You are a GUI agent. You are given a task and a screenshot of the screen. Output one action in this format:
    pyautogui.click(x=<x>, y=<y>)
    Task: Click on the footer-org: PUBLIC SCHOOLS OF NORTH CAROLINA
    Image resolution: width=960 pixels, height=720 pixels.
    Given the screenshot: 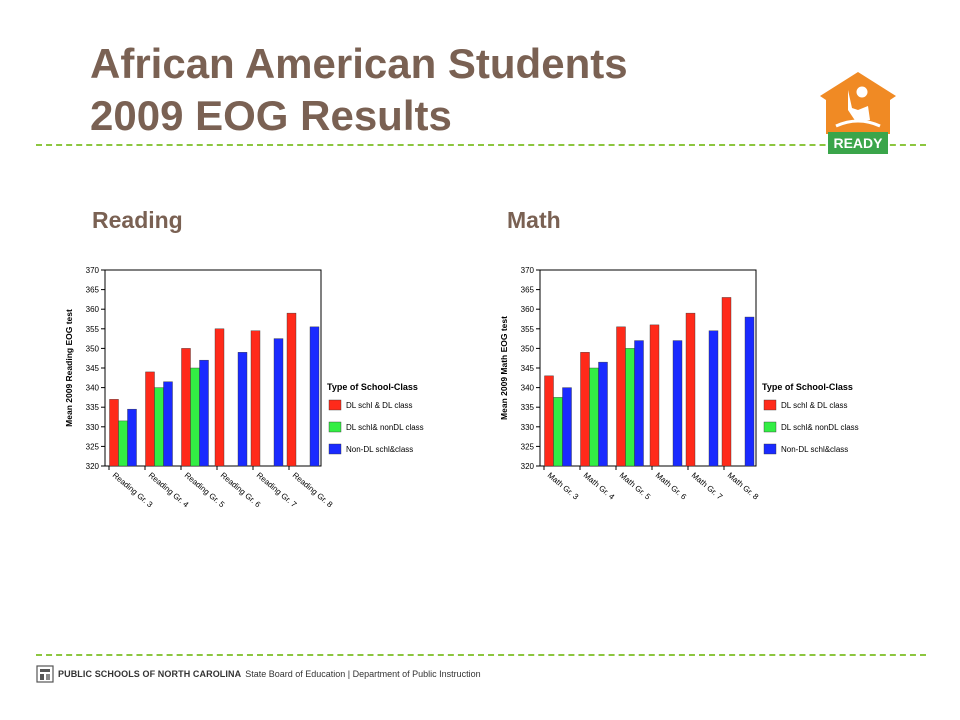 What is the action you would take?
    pyautogui.click(x=150, y=674)
    